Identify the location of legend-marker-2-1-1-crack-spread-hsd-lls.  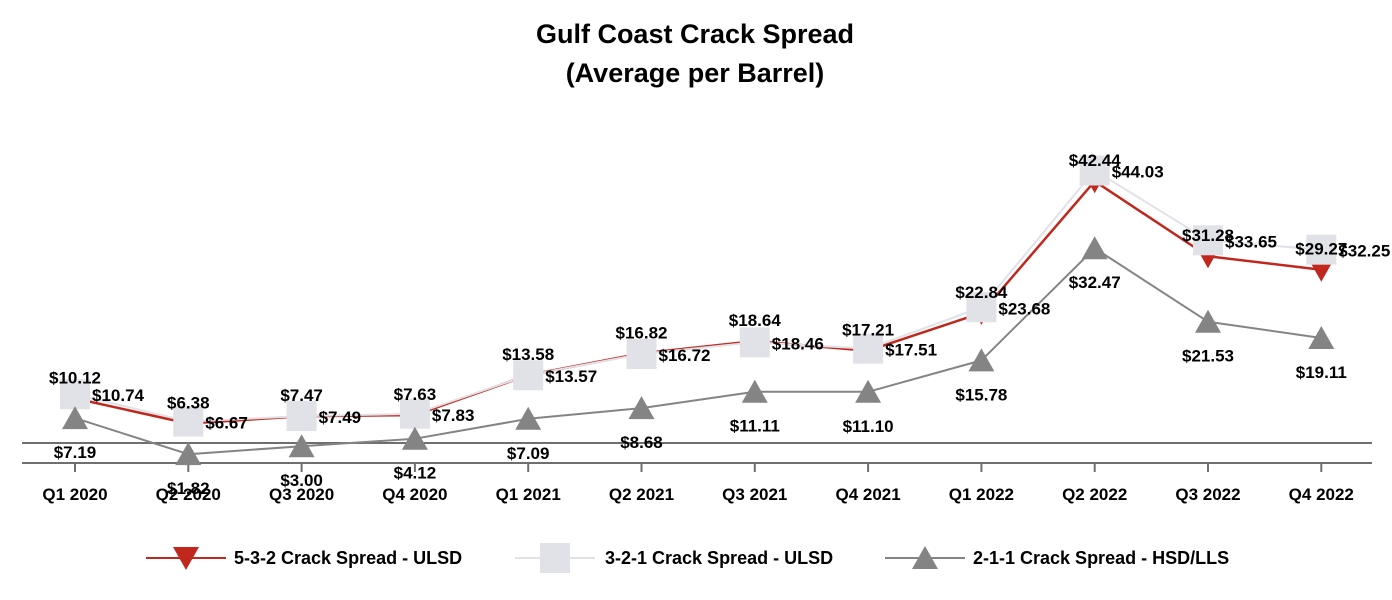
(925, 557).